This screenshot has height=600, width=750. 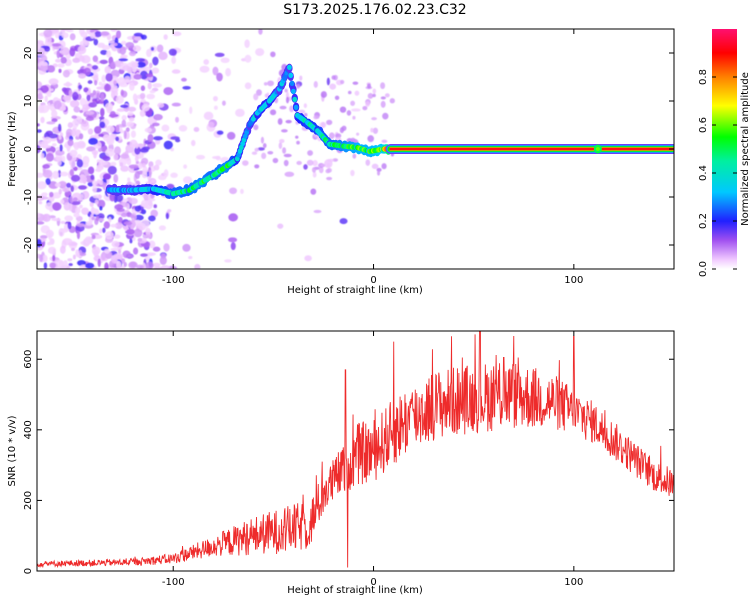 What do you see at coordinates (28, 149) in the screenshot?
I see `heatmap-y-tick-label: 0` at bounding box center [28, 149].